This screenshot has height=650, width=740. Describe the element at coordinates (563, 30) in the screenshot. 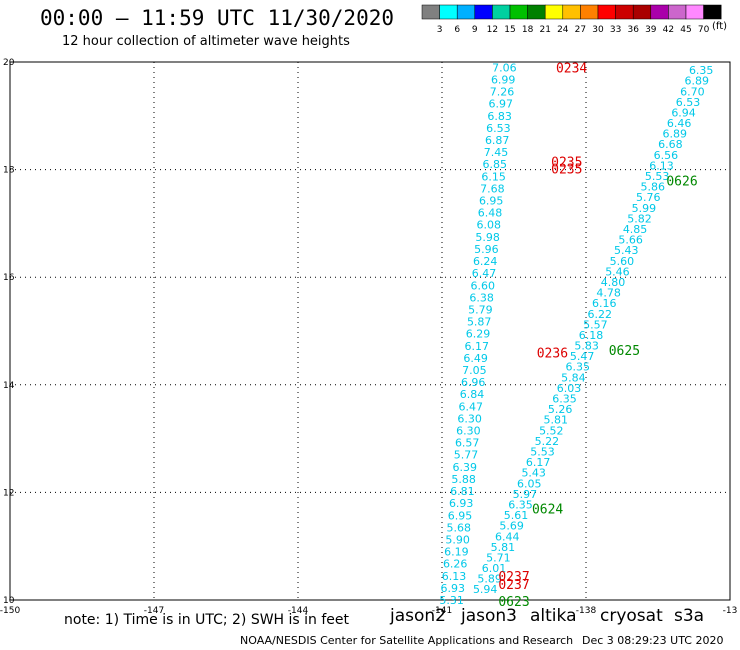

I see `scale-tick-label: 24` at that location.